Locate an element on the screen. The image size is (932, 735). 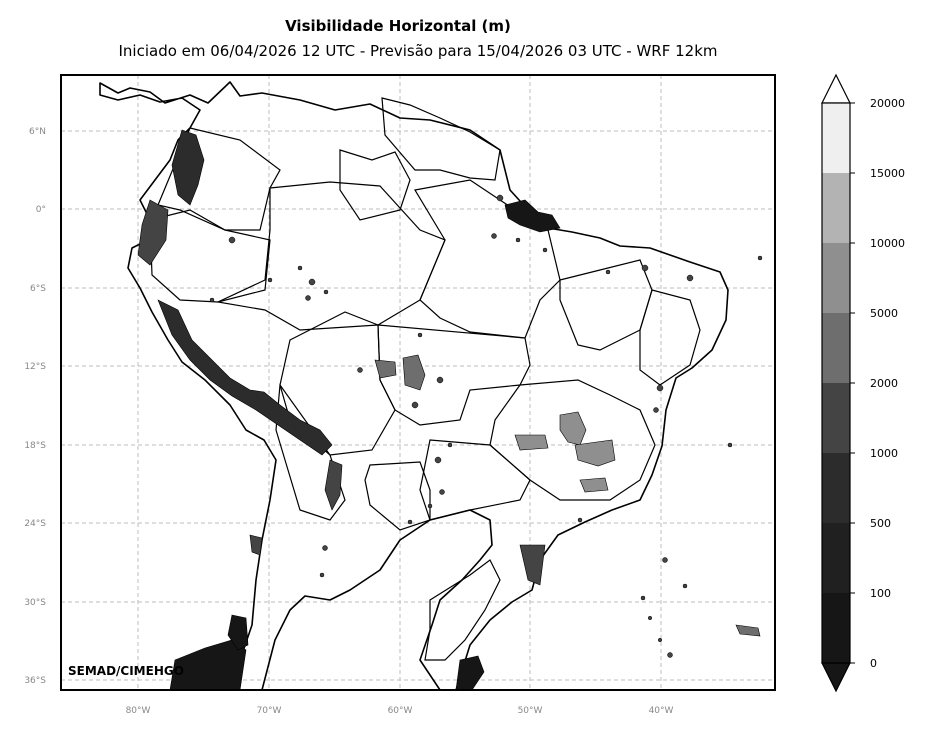
colorbar-label: 1000 is located at coordinates (884, 453).